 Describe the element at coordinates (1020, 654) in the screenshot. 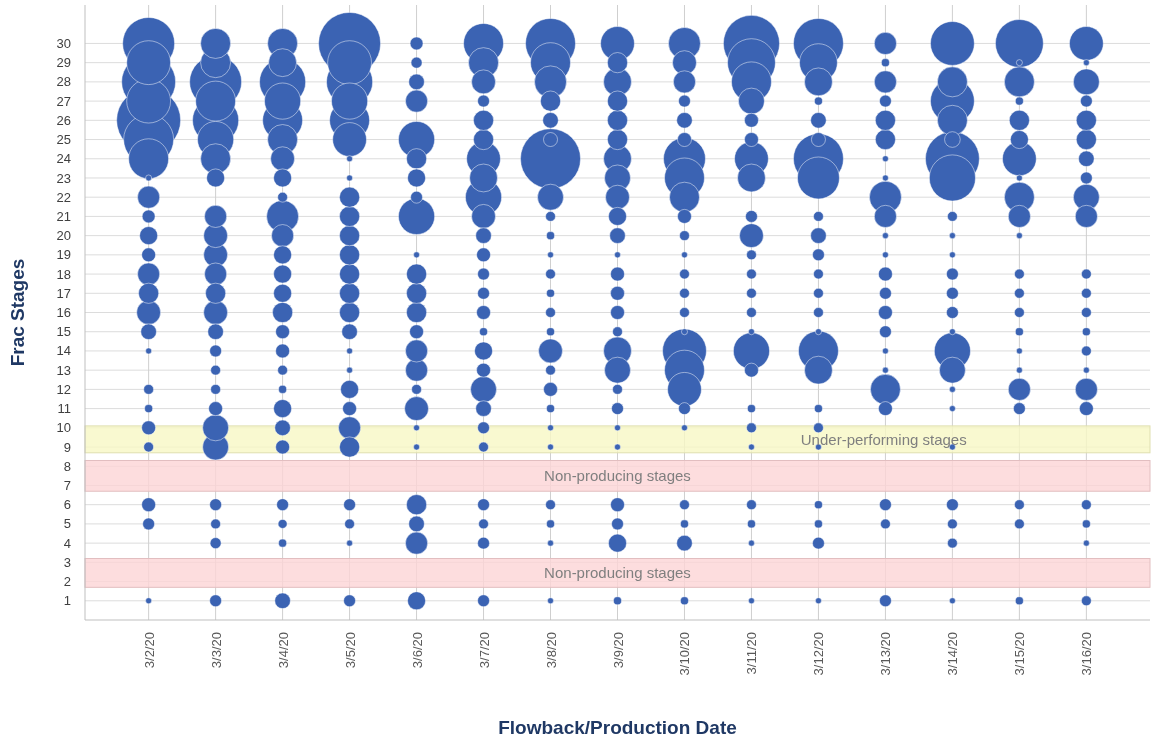

I see `x-tick-label: 3/15/20` at that location.